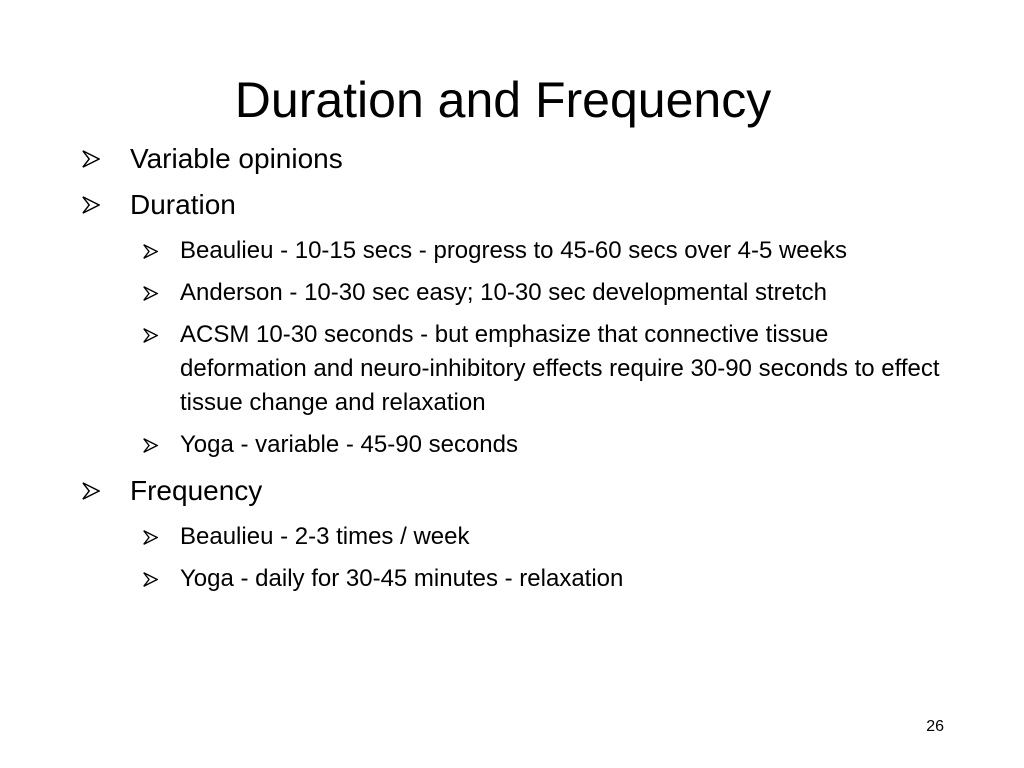 The height and width of the screenshot is (768, 1024). Describe the element at coordinates (183, 204) in the screenshot. I see `bullet-text: Duration` at that location.